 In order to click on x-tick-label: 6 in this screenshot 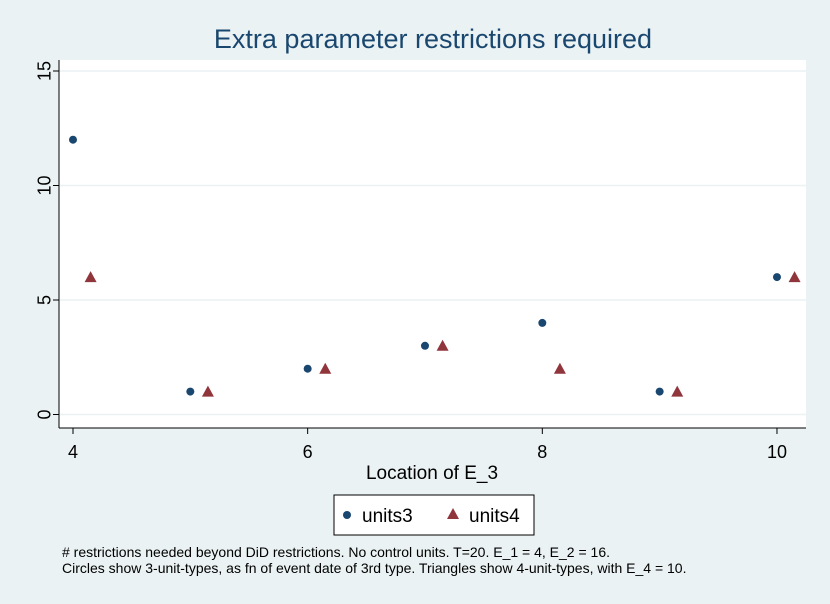, I will do `click(308, 452)`.